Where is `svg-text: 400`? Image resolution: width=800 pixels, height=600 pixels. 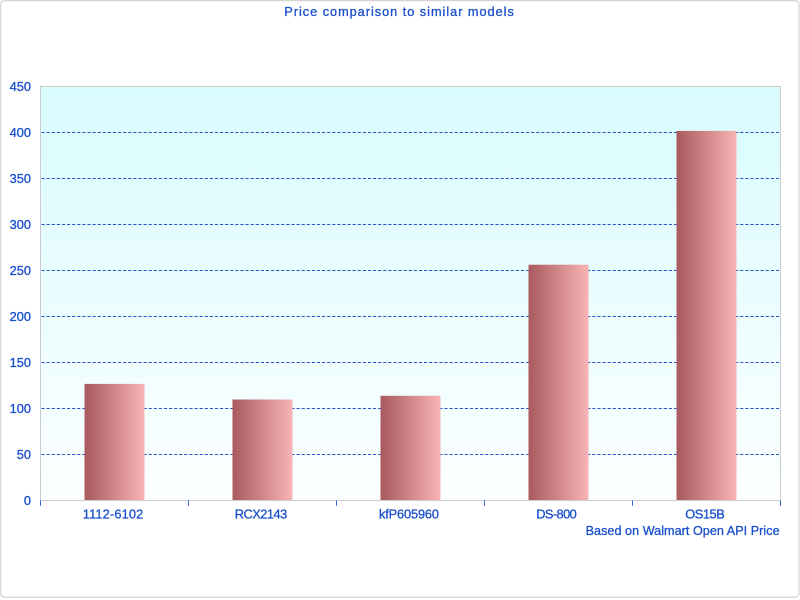 svg-text: 400 is located at coordinates (20, 132).